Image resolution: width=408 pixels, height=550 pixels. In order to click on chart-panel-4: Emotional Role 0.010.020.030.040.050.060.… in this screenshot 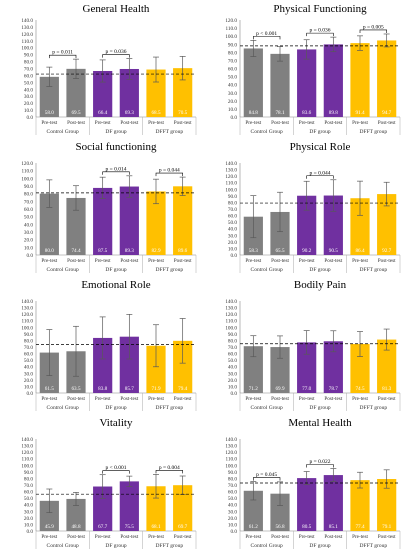, I will do `click(109, 345)`.